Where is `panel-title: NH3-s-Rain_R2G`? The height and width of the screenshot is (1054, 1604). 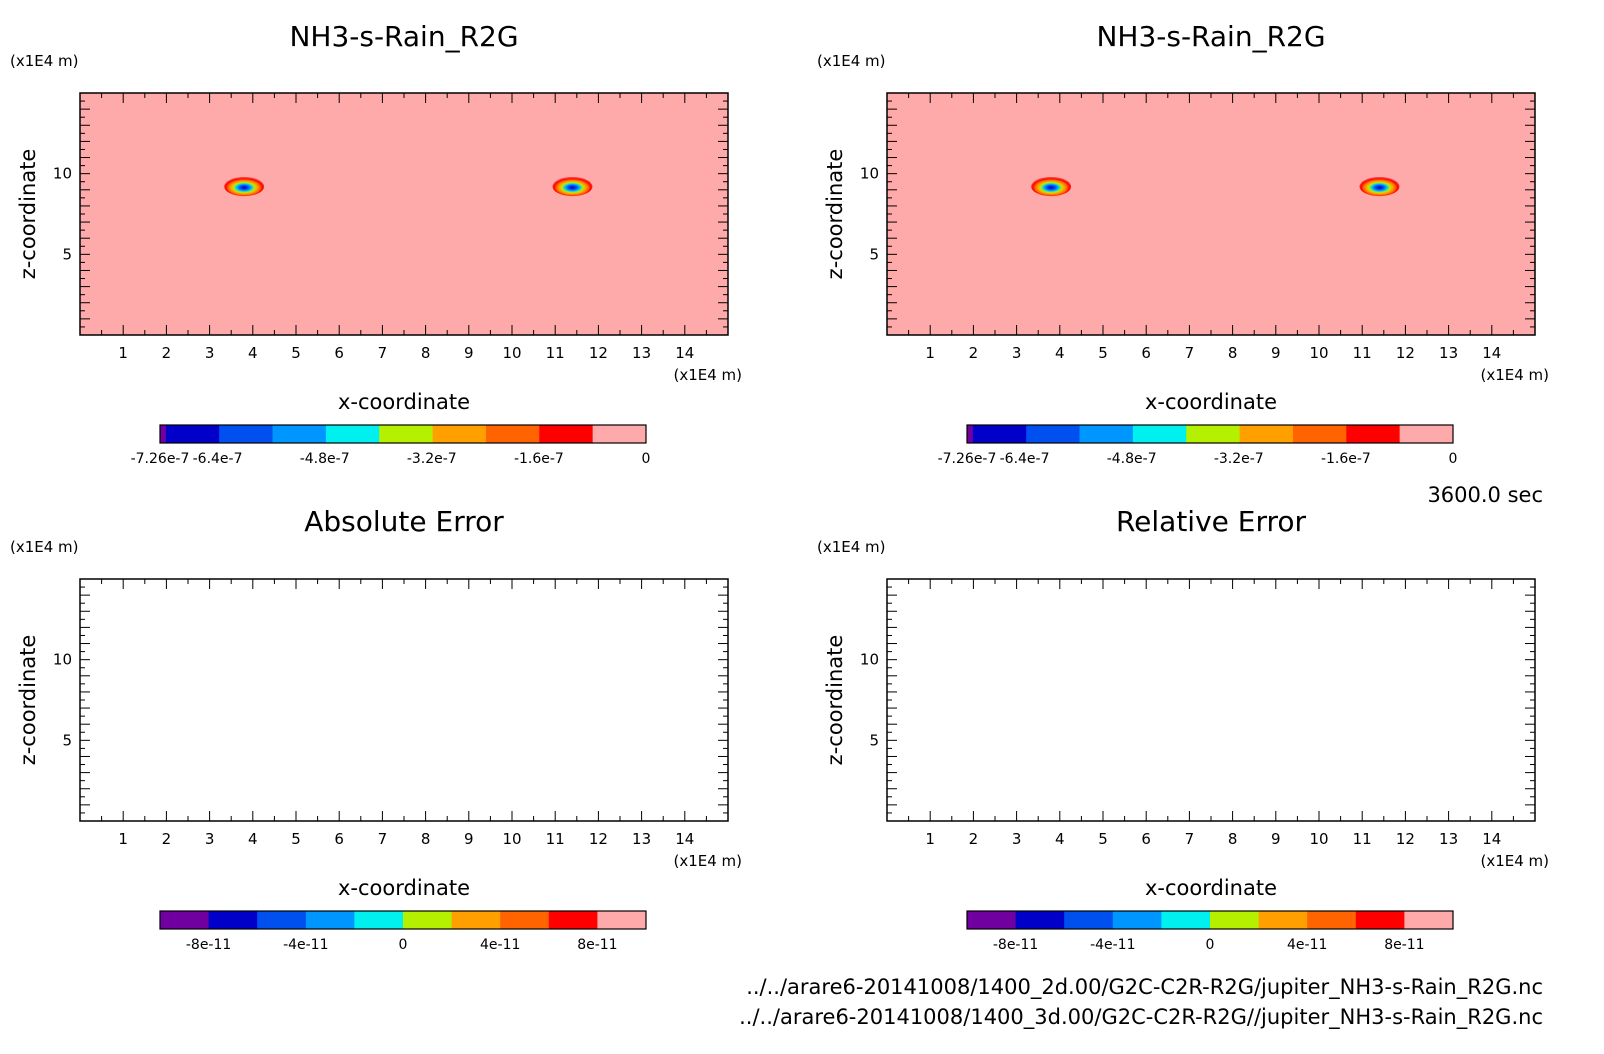 panel-title: NH3-s-Rain_R2G is located at coordinates (1210, 36).